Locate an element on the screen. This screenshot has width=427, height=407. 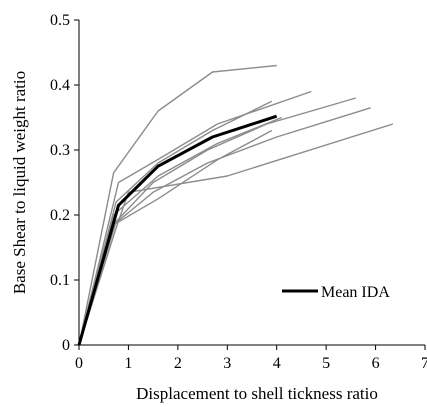
x-tick-label: 2 is located at coordinates (178, 363).